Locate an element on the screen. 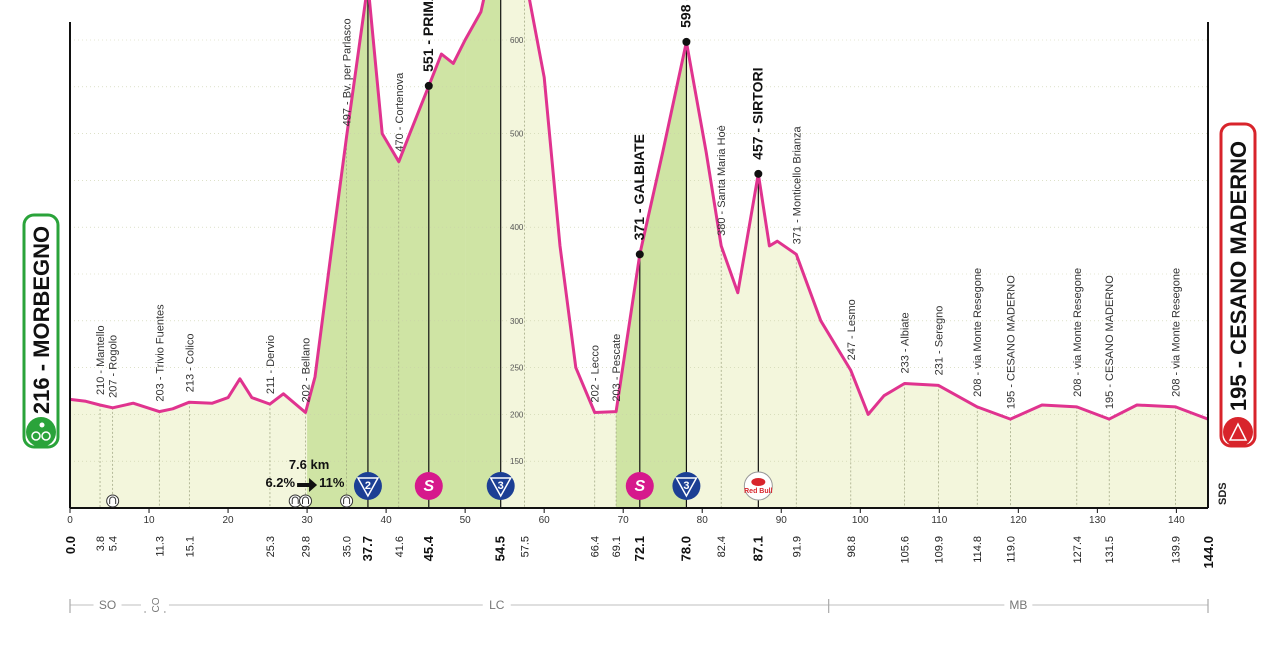  sprint-badge-label-3: S is located at coordinates (639, 486).